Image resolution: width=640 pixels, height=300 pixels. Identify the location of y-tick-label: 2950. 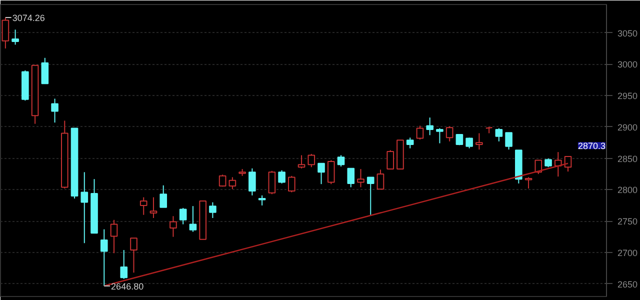
(628, 96).